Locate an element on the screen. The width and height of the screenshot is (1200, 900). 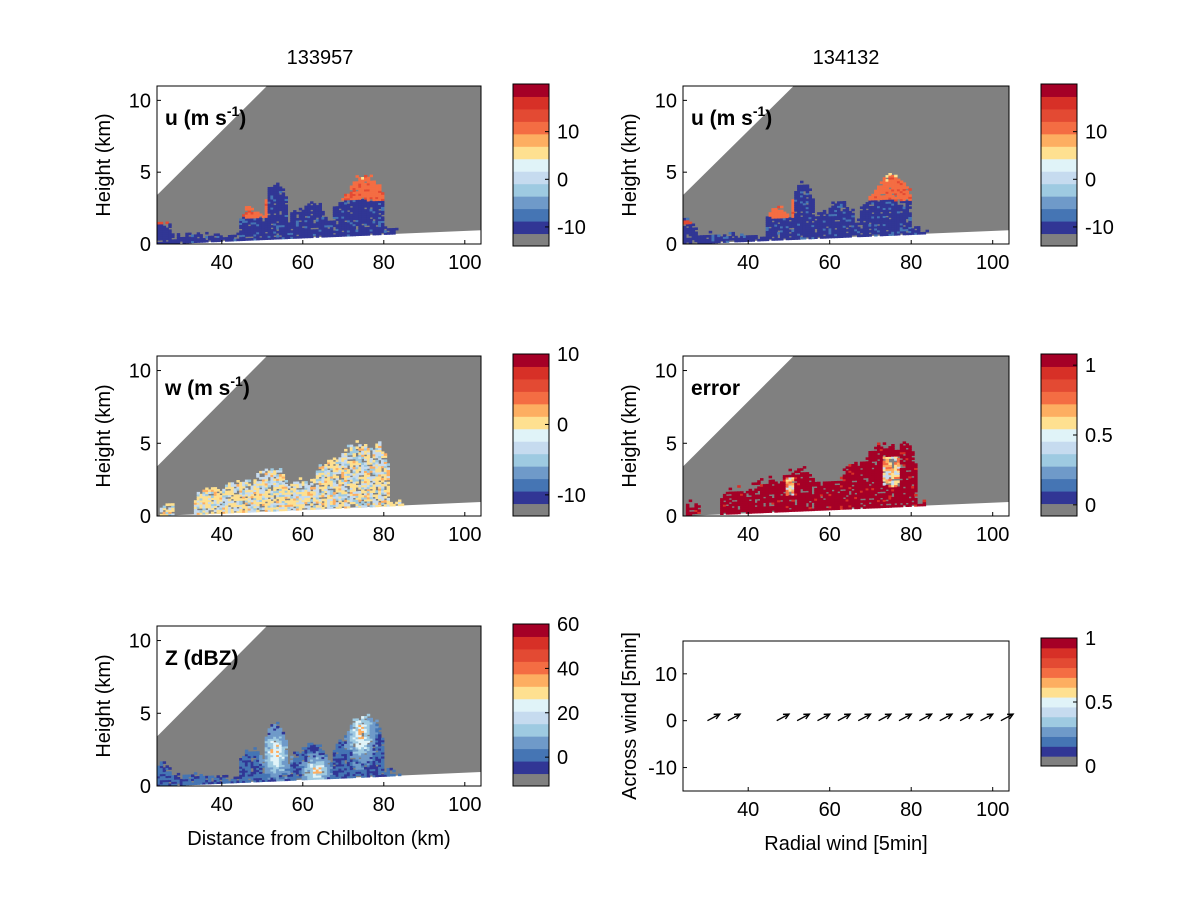
colorbar-tick-label: 0 is located at coordinates (562, 180).